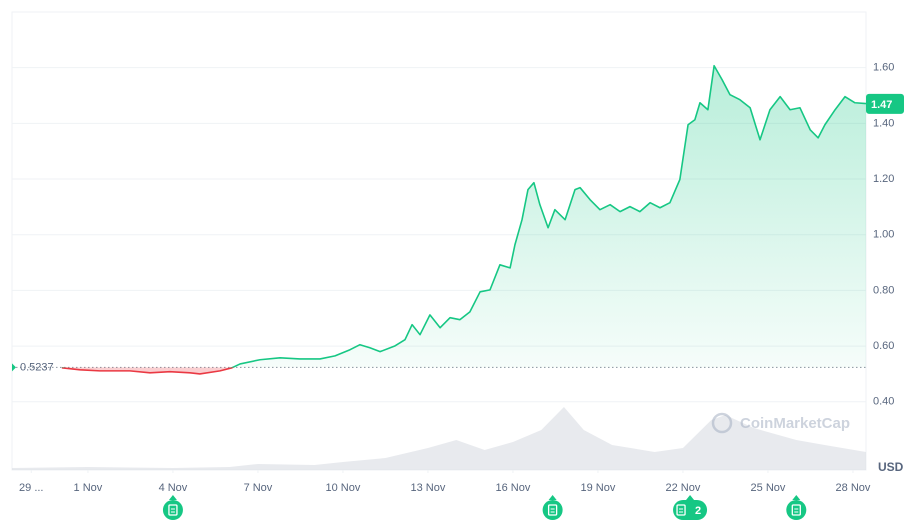  I want to click on y-tick-label: 1.40, so click(883, 123).